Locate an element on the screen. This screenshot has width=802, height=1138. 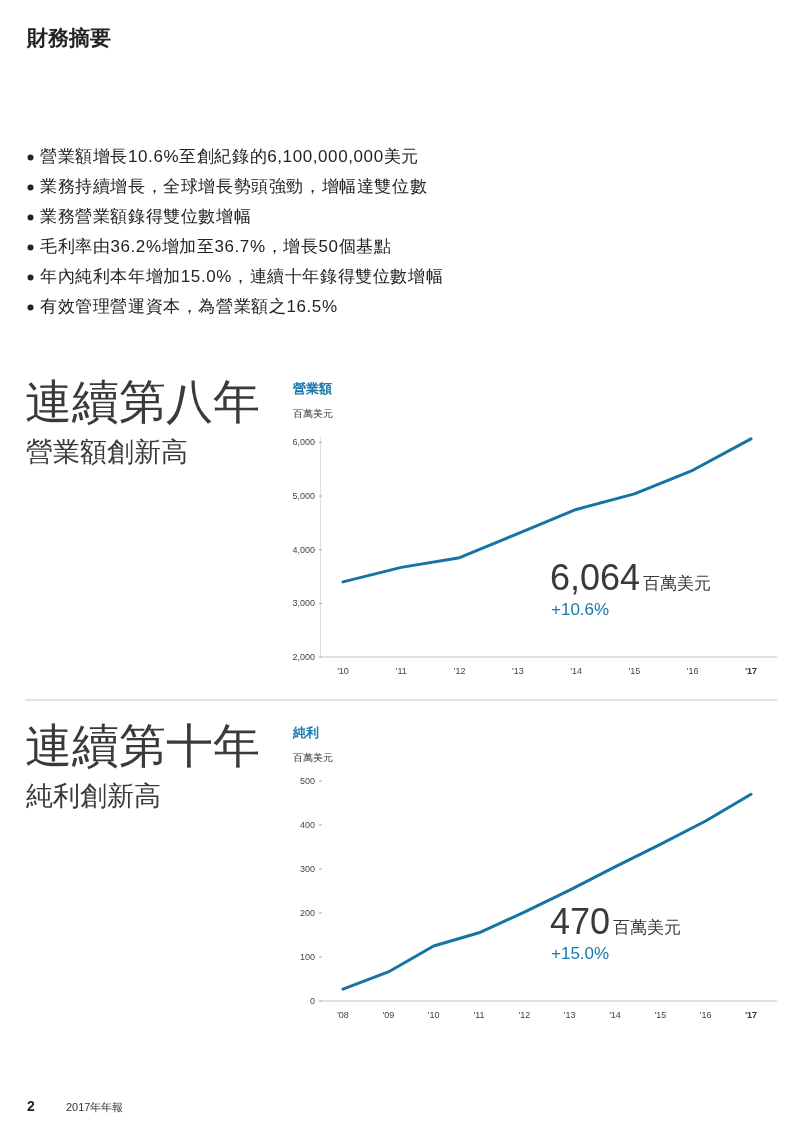
y-tick-label: 6,000 is located at coordinates (303, 442).